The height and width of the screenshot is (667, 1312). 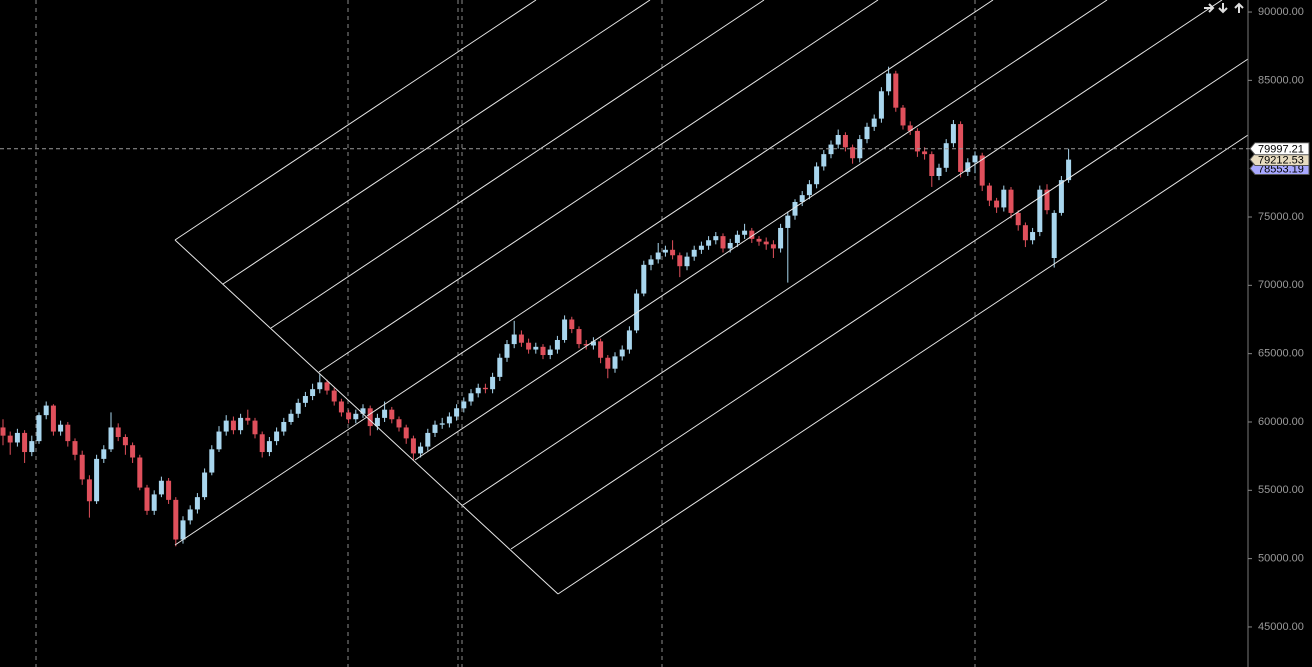 What do you see at coordinates (1281, 12) in the screenshot?
I see `y-tick-label: 90000.00` at bounding box center [1281, 12].